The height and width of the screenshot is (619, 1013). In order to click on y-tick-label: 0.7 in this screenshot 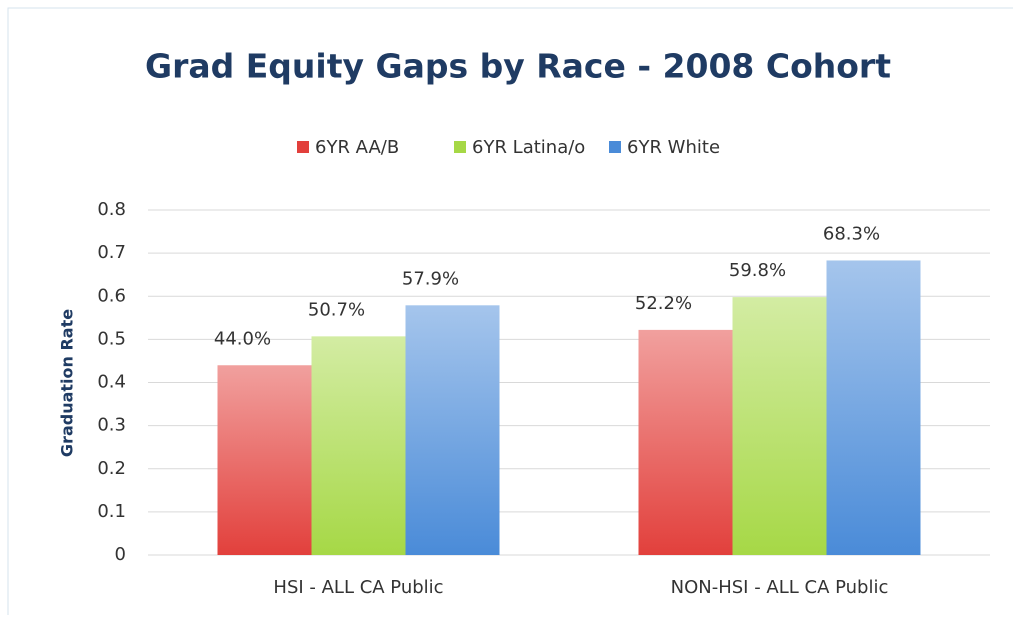, I will do `click(111, 252)`.